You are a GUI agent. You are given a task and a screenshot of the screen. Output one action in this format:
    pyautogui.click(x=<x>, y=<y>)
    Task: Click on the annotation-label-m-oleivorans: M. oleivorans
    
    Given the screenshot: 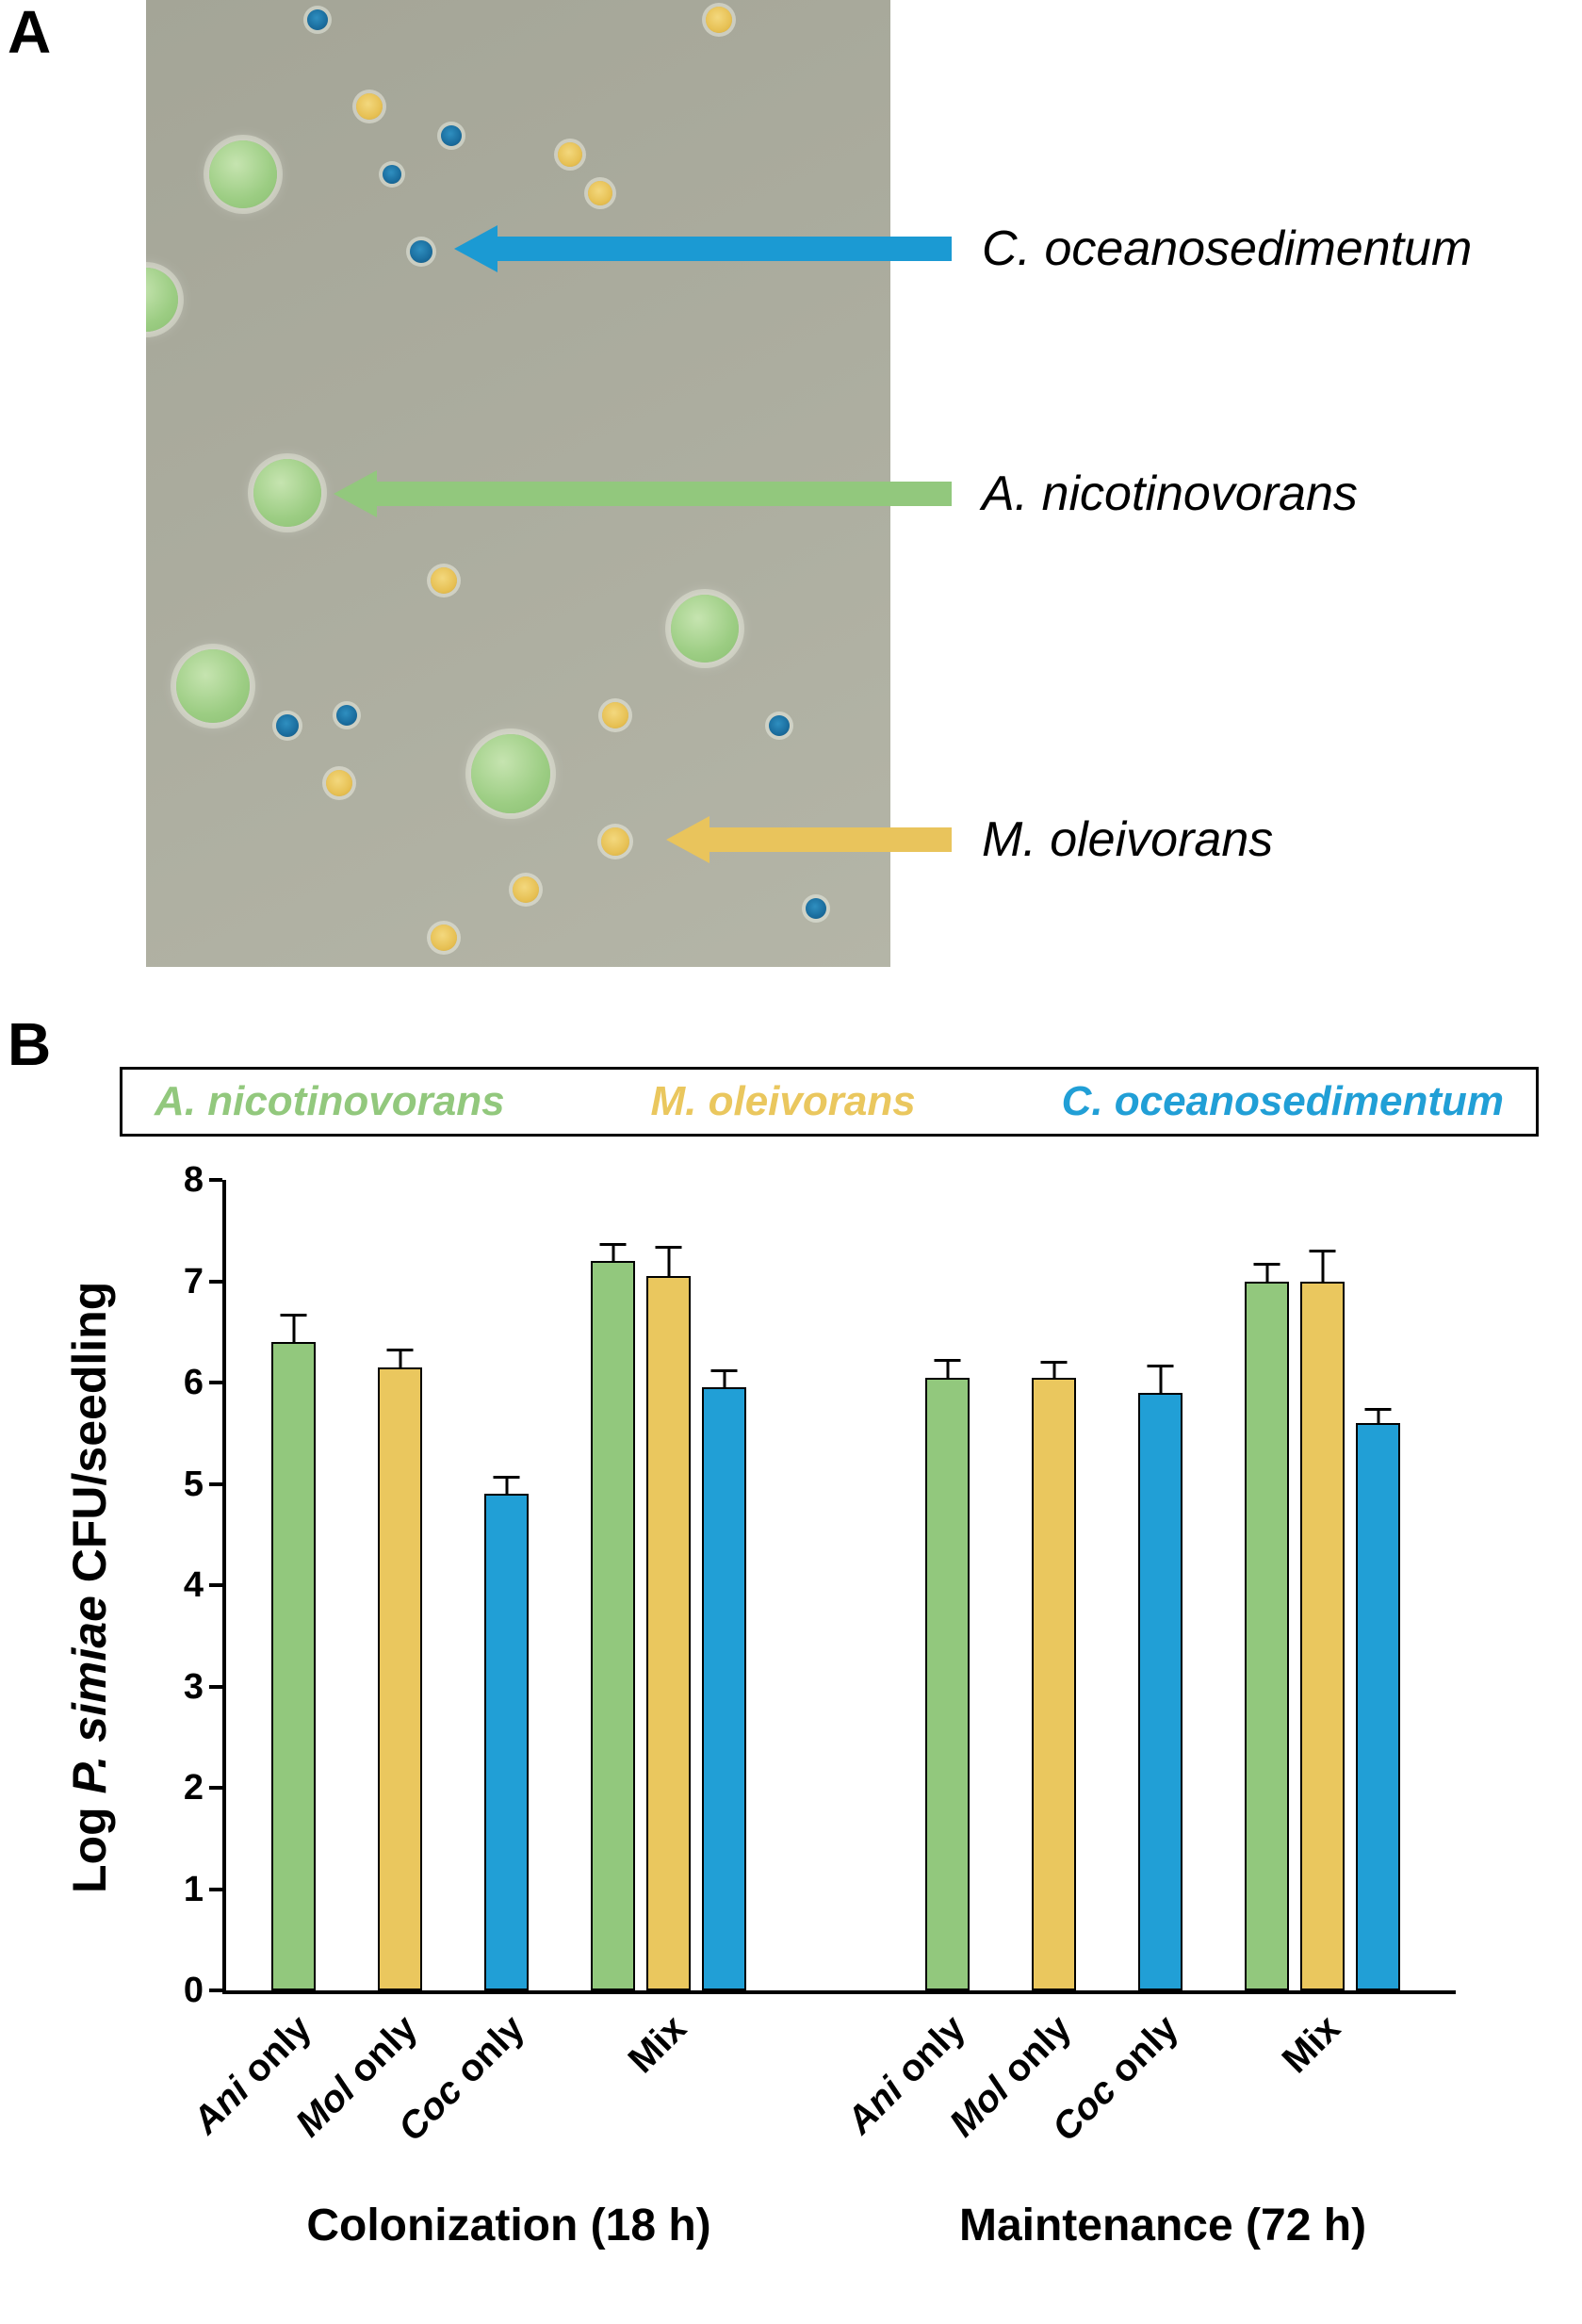 What is the action you would take?
    pyautogui.click(x=1128, y=839)
    